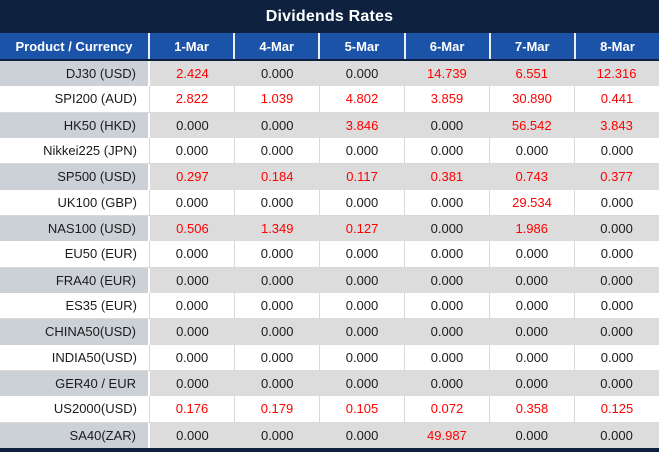 This screenshot has width=659, height=452. Describe the element at coordinates (75, 435) in the screenshot. I see `product-cell: SA40(ZAR)` at that location.